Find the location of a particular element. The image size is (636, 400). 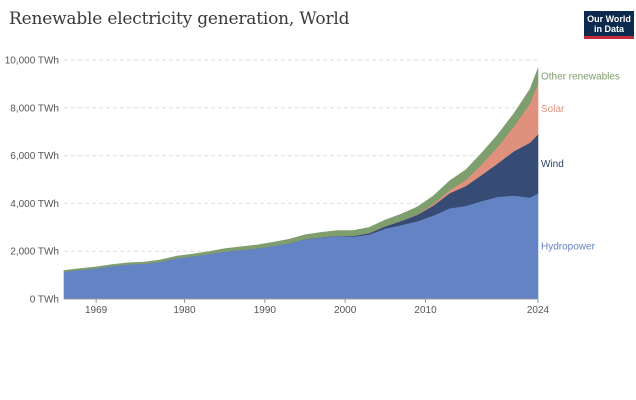

series-label-wind: Wind is located at coordinates (552, 164).